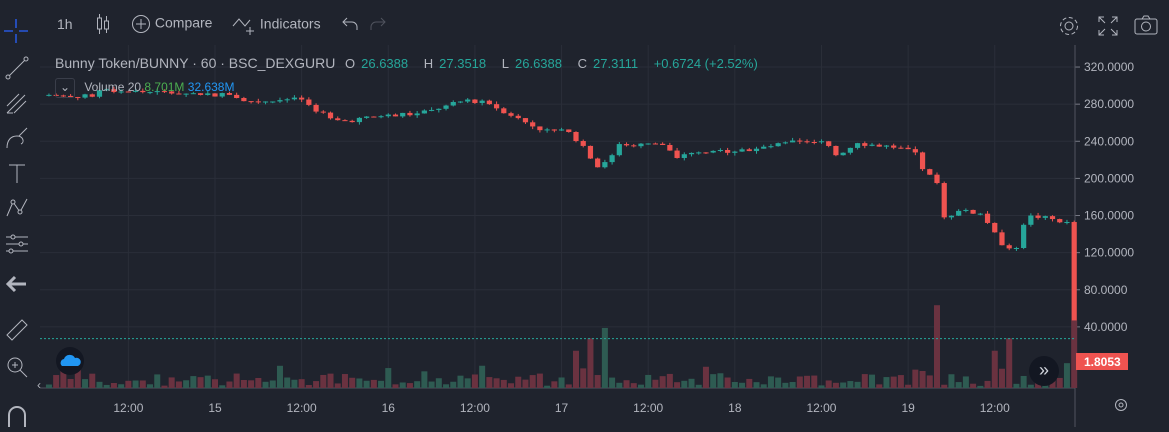 This screenshot has width=1169, height=432. I want to click on redo-icon, so click(378, 25).